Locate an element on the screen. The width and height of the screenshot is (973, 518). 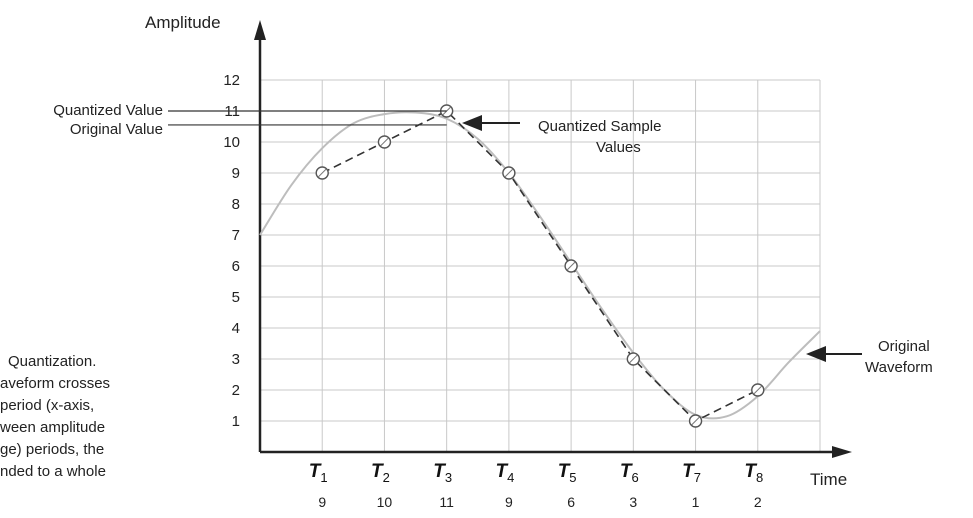
x-axis-label: Time is located at coordinates (828, 479).